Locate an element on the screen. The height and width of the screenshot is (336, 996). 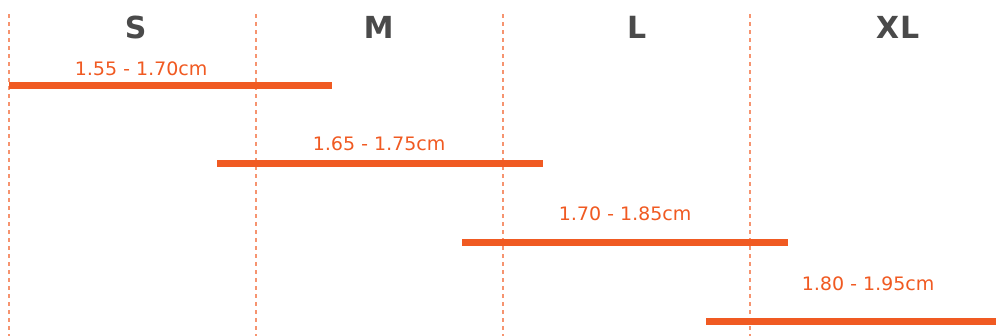
range-row-m: 1.65 - 1.75cm is located at coordinates (380, 150).